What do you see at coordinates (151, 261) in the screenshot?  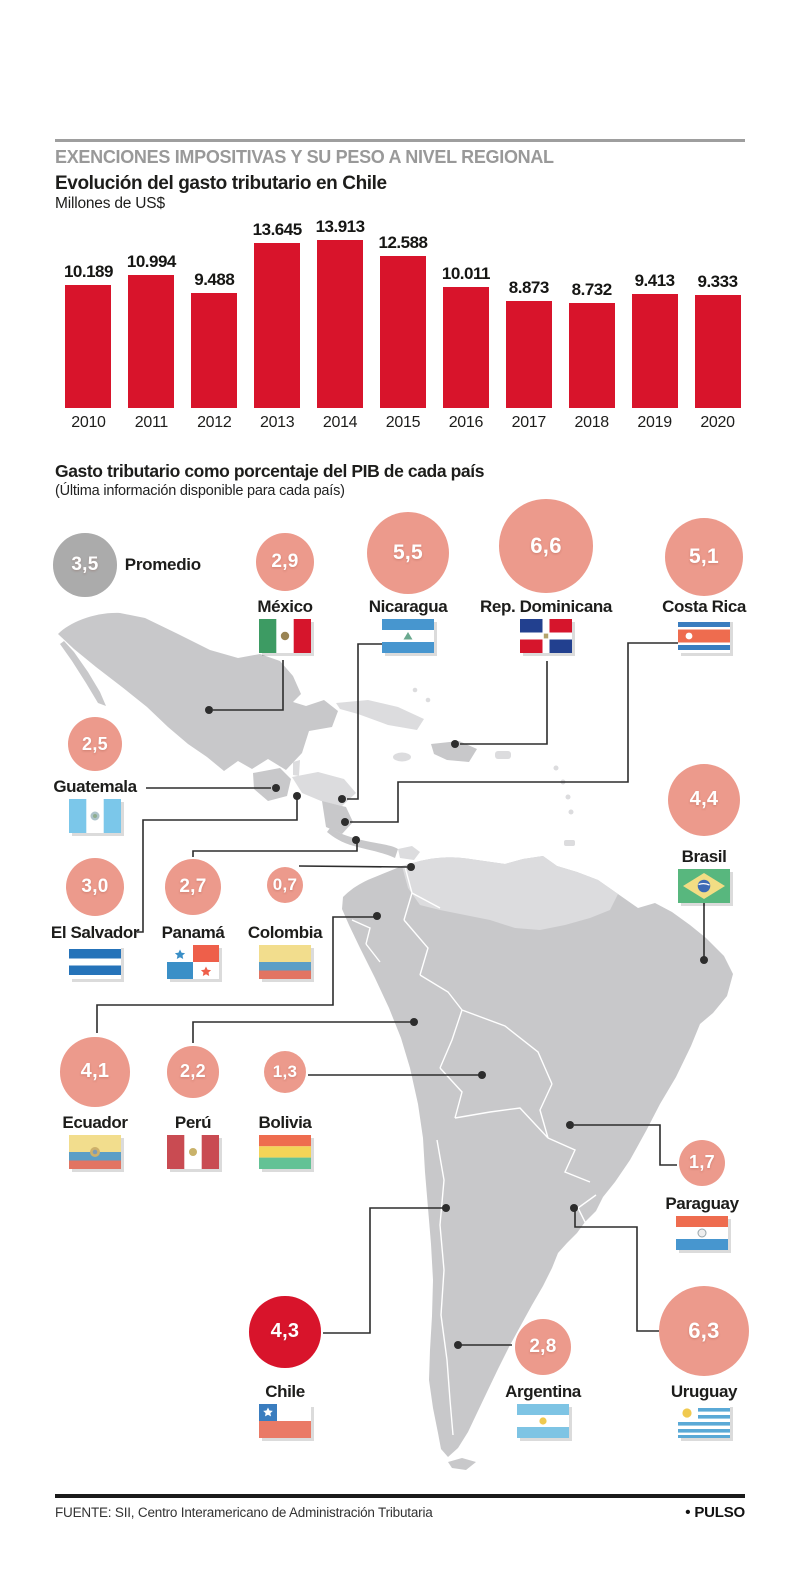 I see `bar-value-2011: 10.994` at bounding box center [151, 261].